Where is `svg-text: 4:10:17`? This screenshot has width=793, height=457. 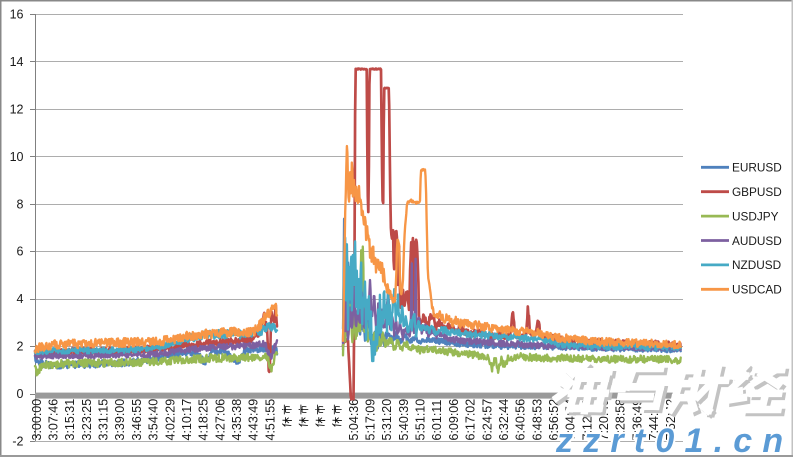 svg-text: 4:10:17 is located at coordinates (187, 420).